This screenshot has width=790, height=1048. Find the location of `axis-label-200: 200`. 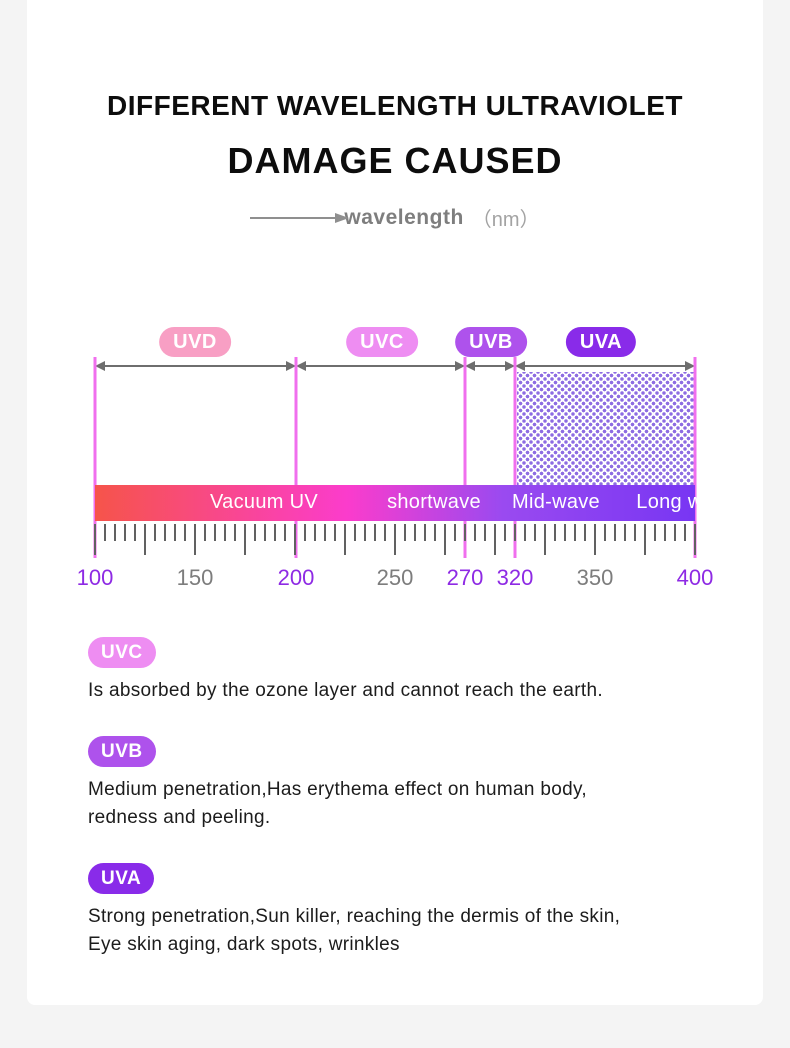

axis-label-200: 200 is located at coordinates (296, 577).